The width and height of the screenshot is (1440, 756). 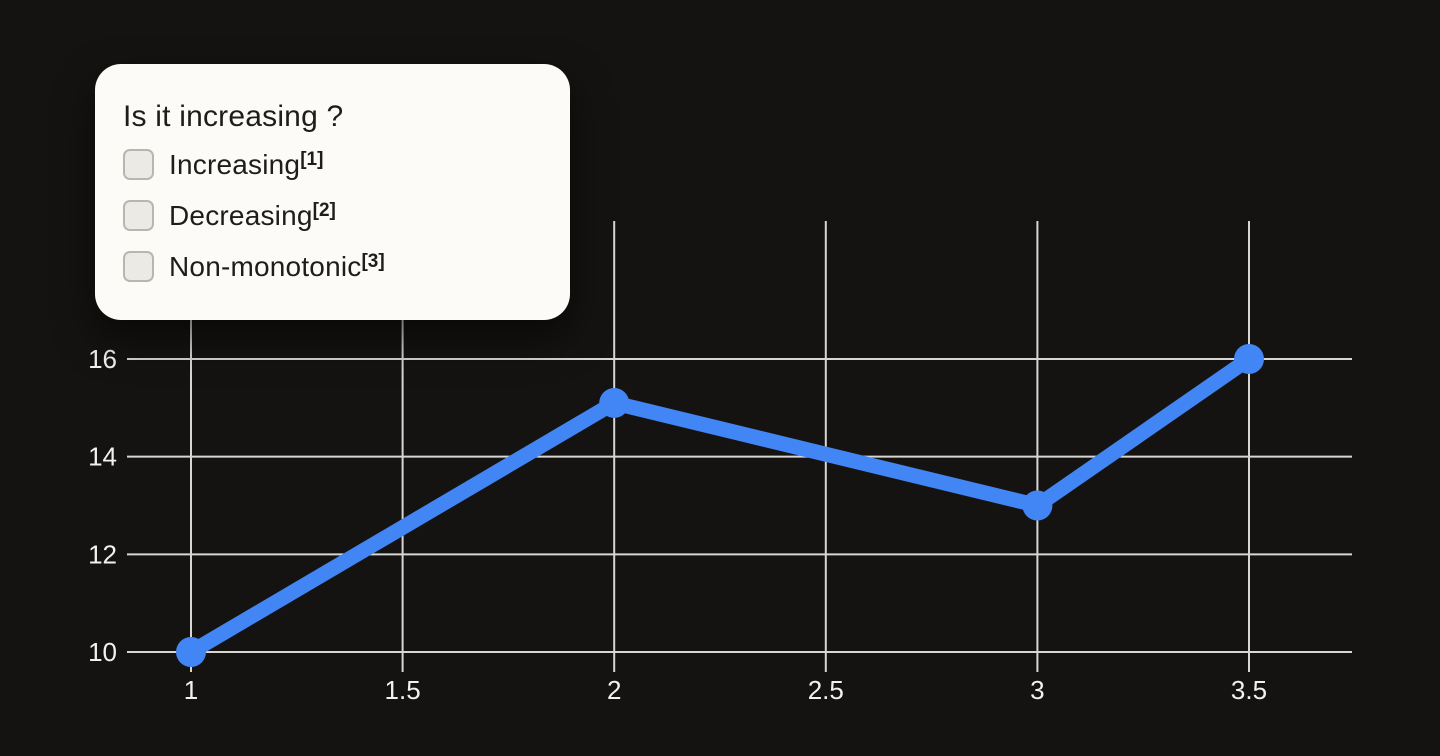 What do you see at coordinates (102, 554) in the screenshot?
I see `y-tick-label: 12` at bounding box center [102, 554].